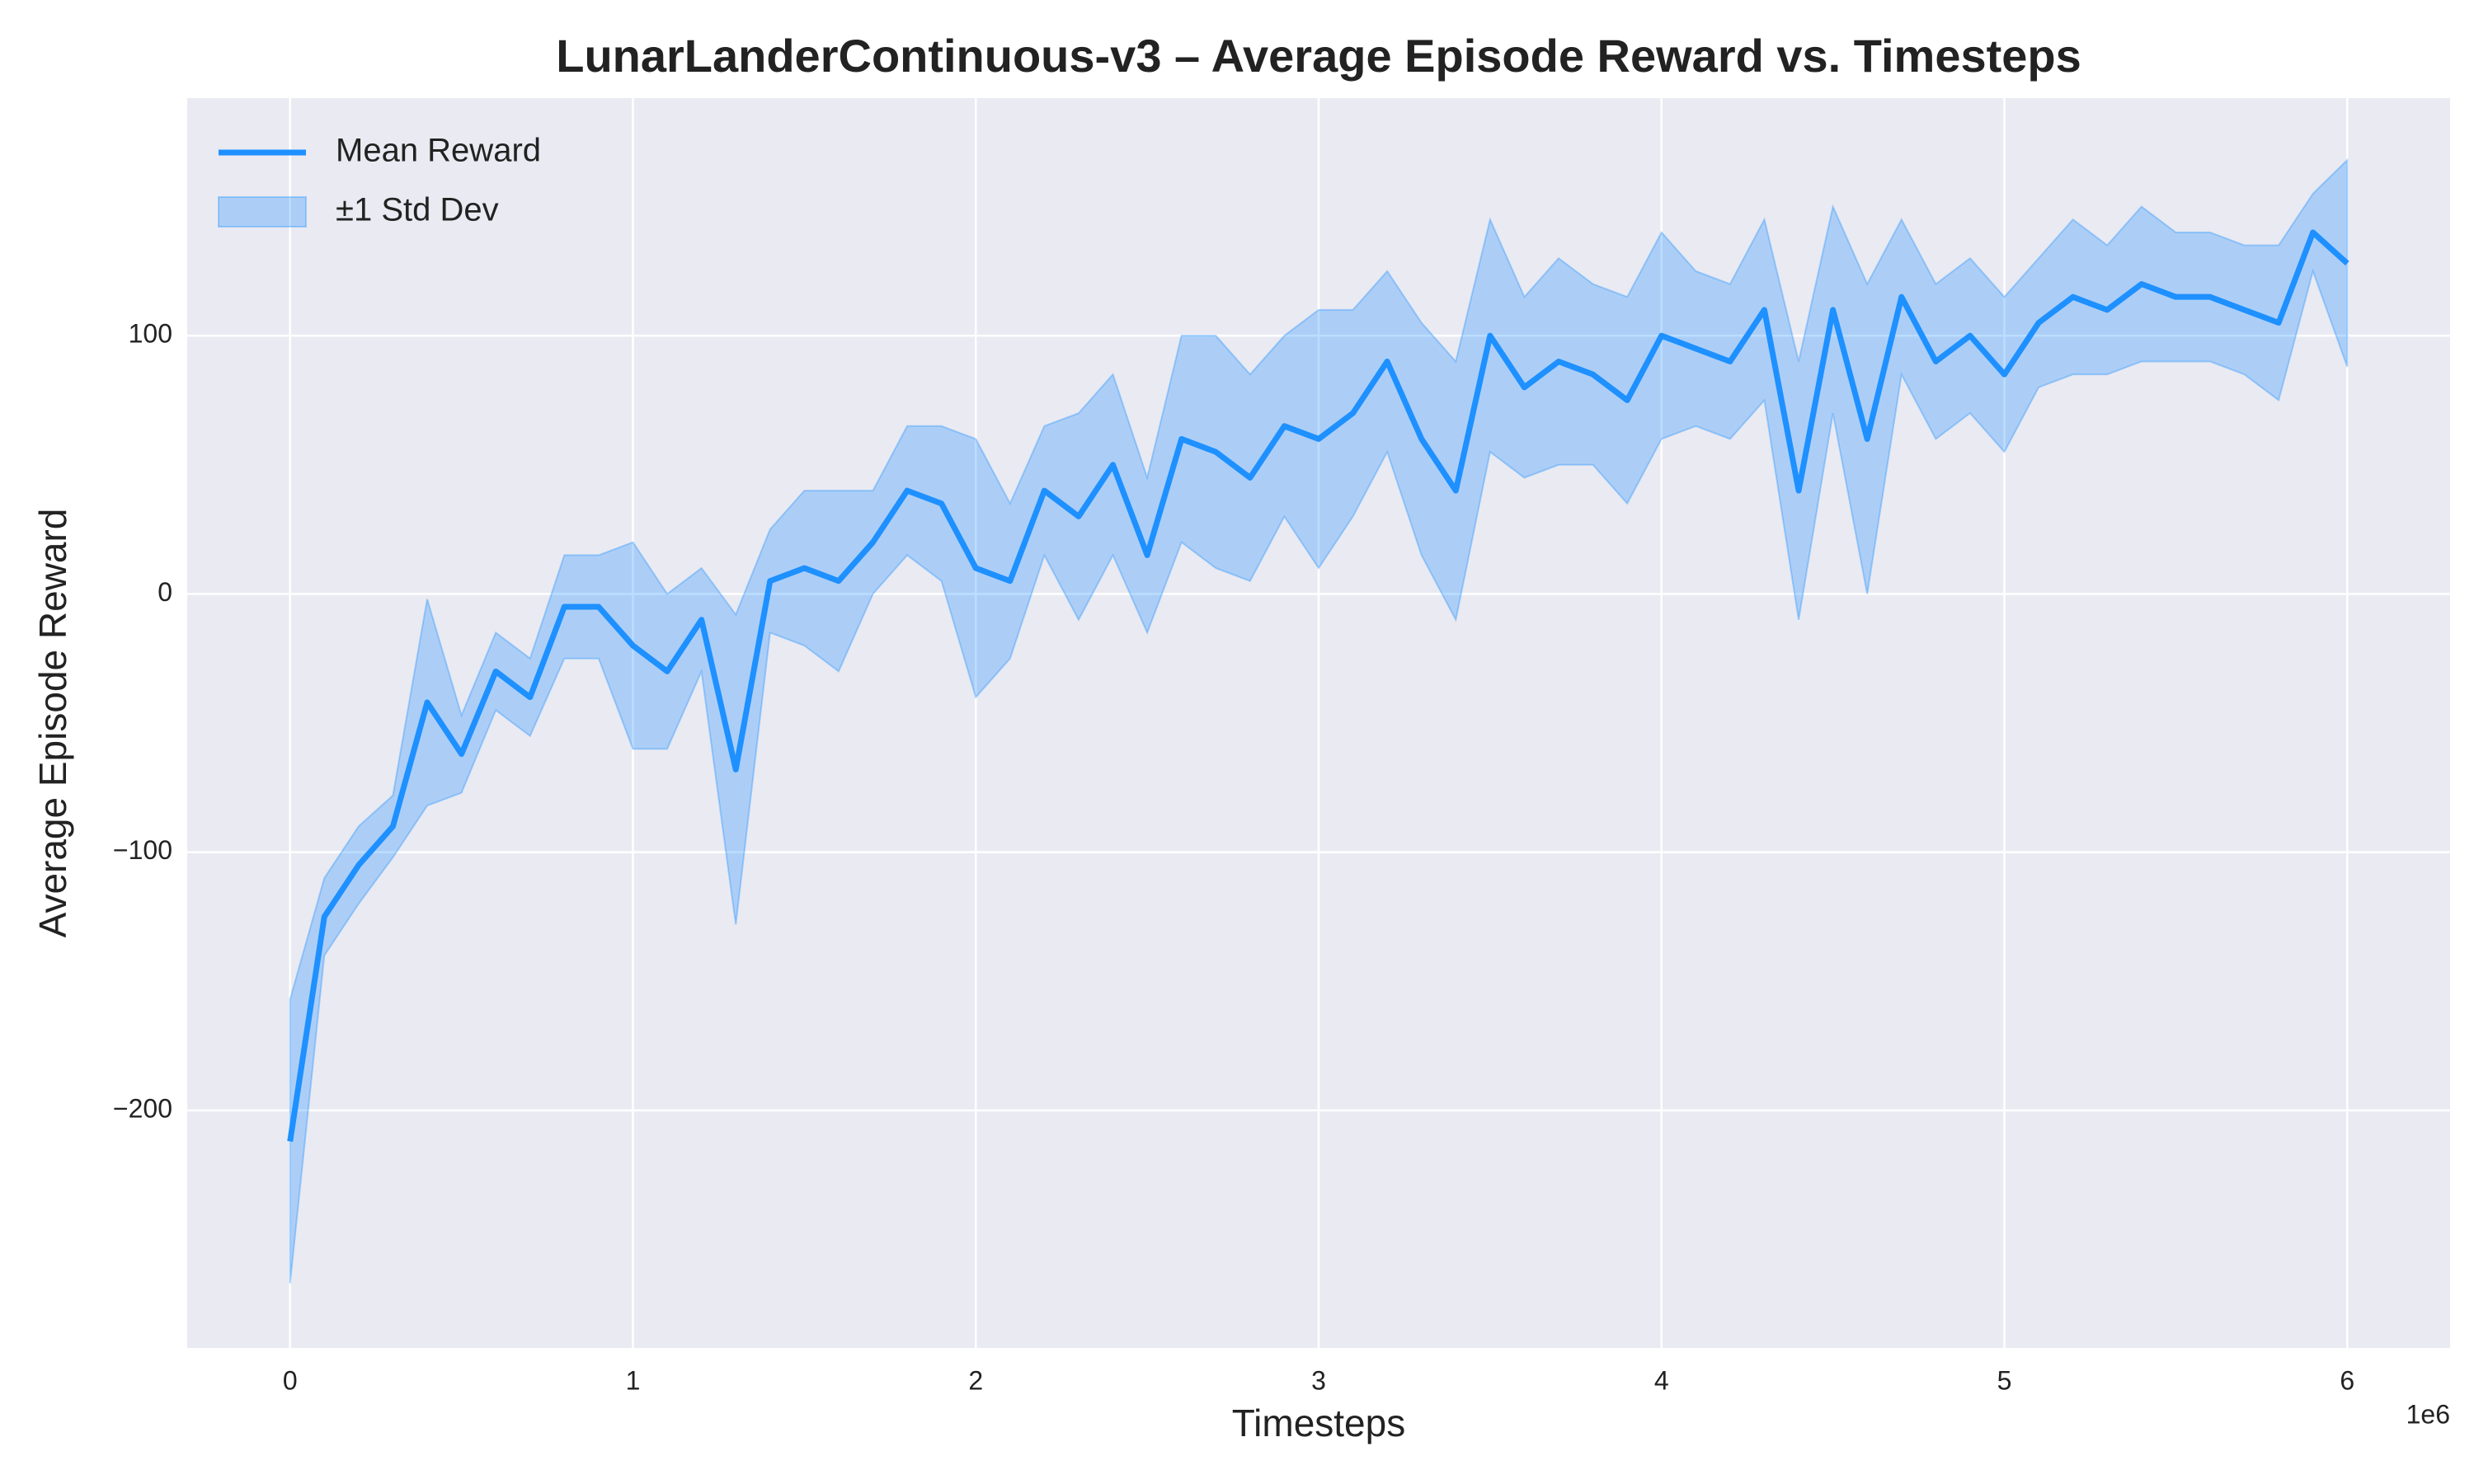 Image resolution: width=2474 pixels, height=1484 pixels. Describe the element at coordinates (417, 210) in the screenshot. I see `legend-label: ±1 Std Dev` at that location.